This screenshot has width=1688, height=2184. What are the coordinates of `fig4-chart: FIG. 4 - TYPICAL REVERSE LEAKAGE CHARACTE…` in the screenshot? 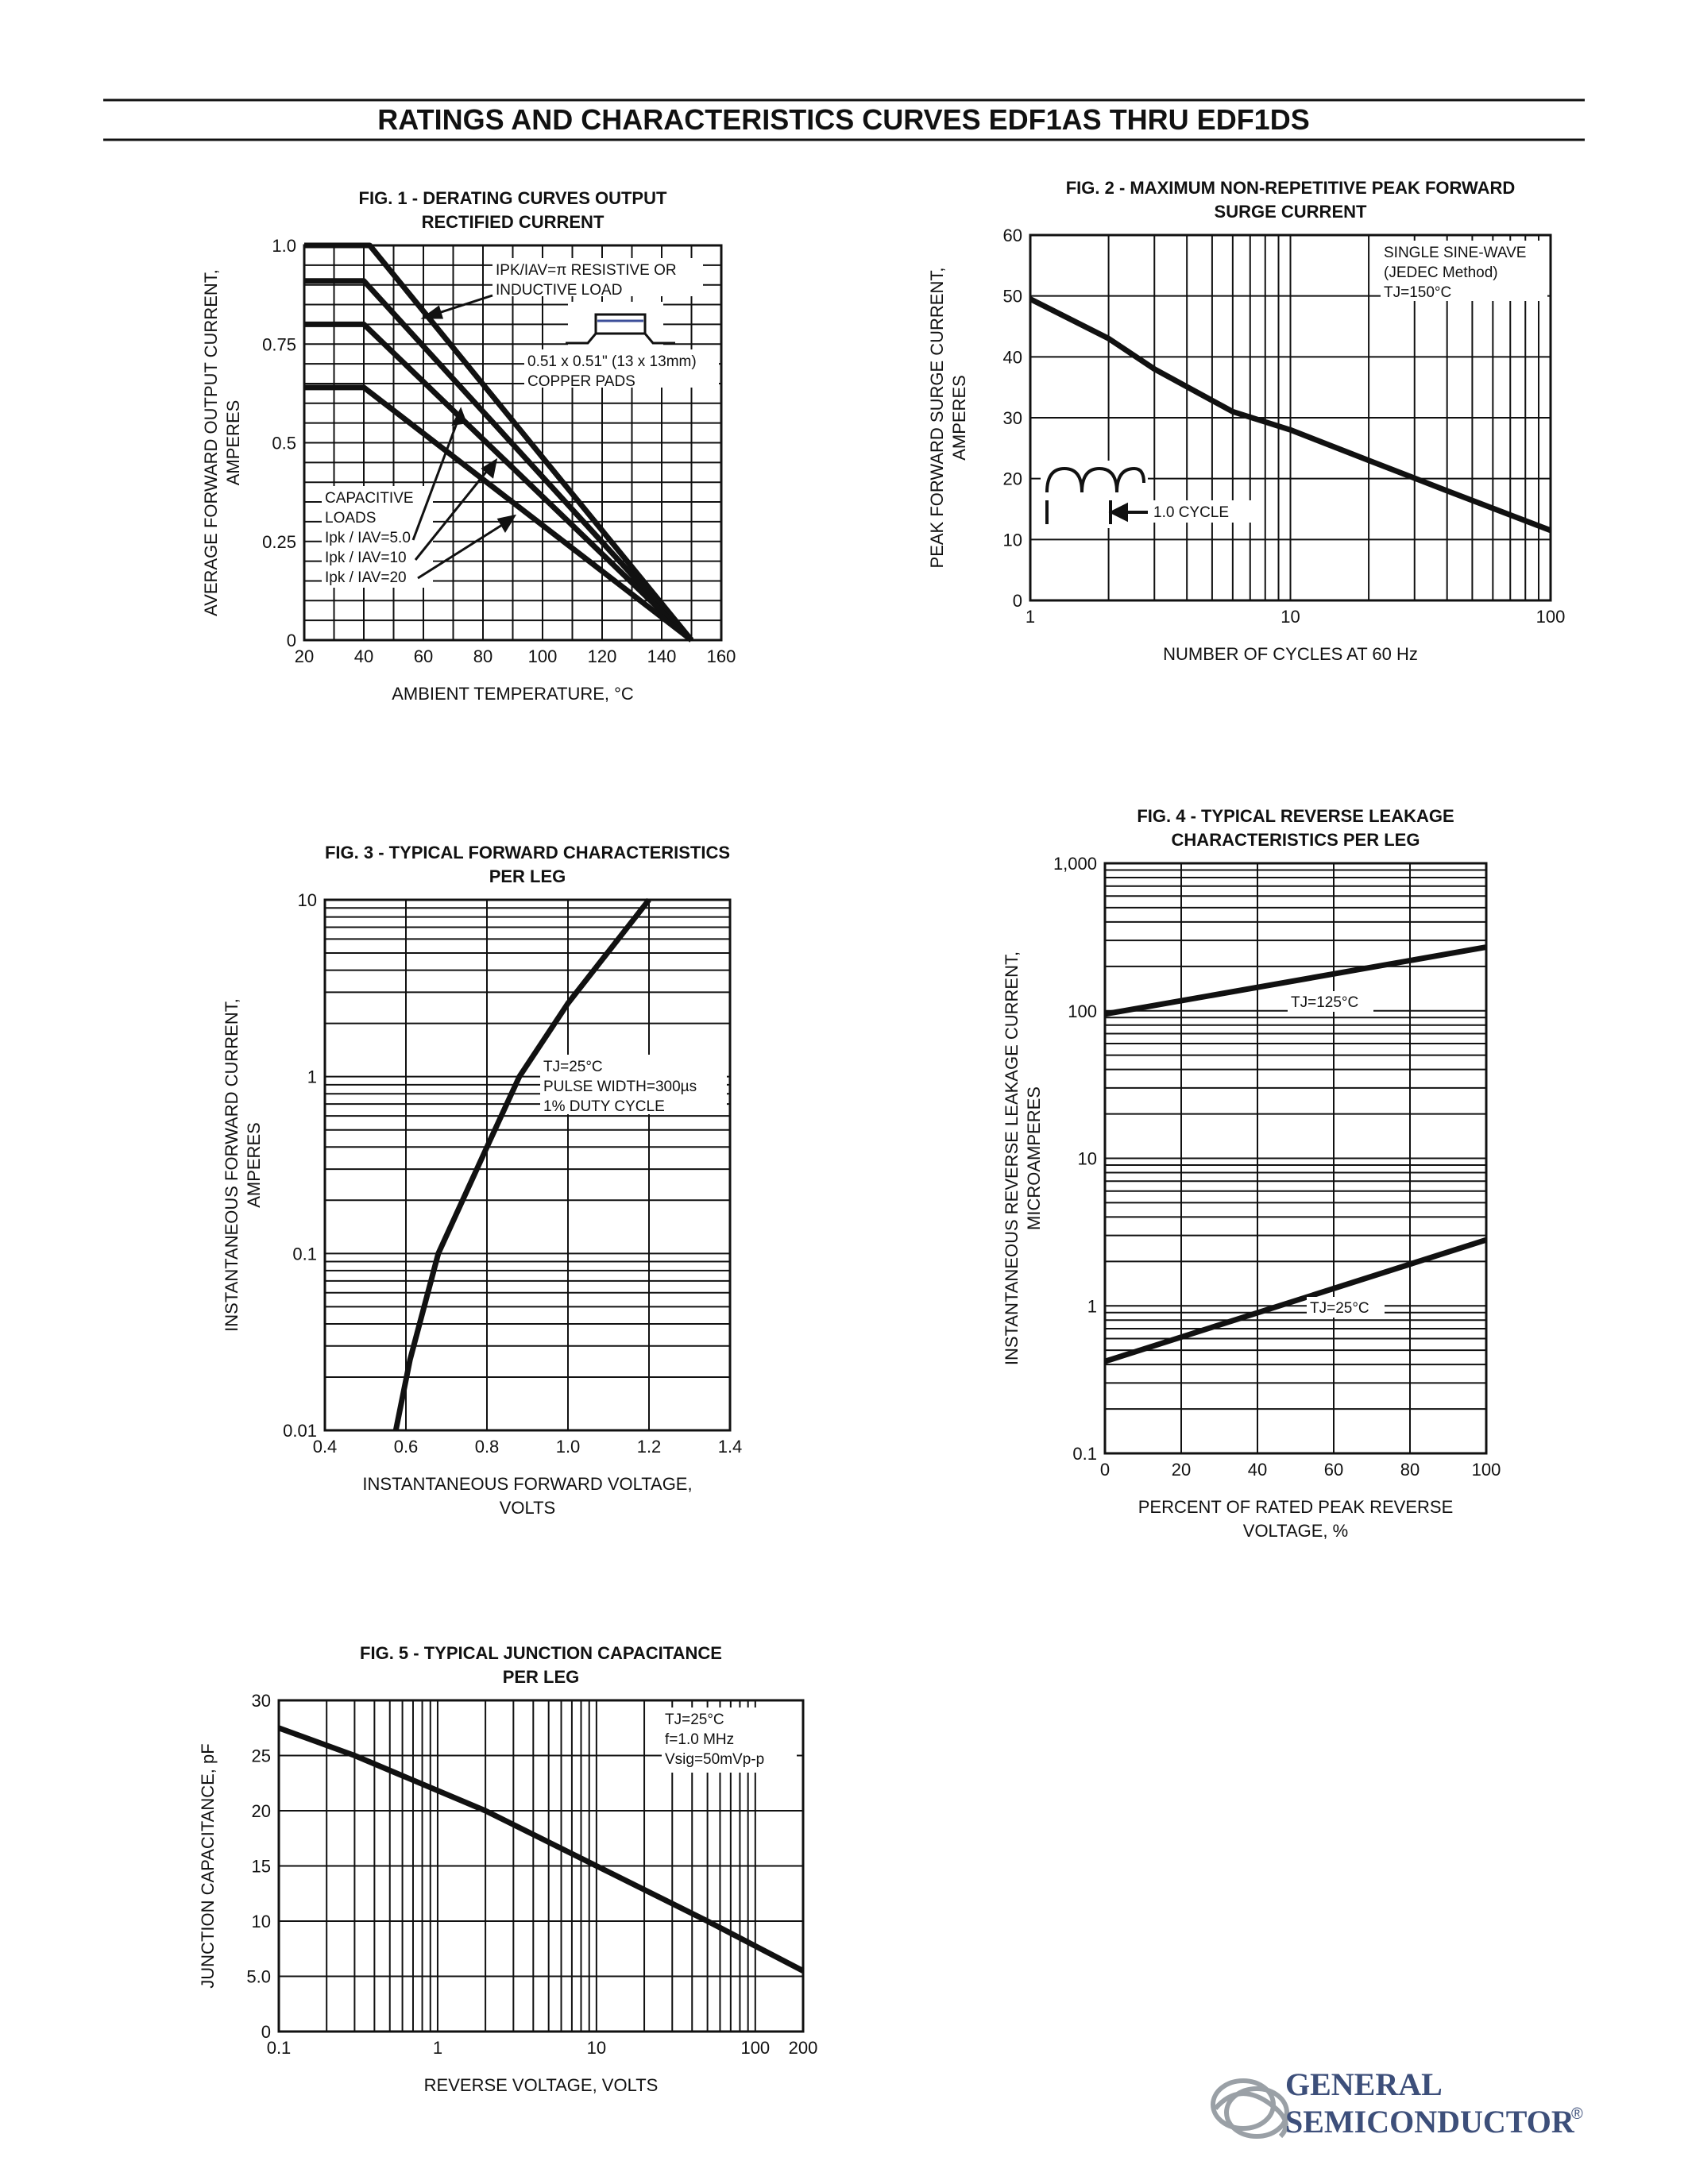 It's located at (1251, 1173).